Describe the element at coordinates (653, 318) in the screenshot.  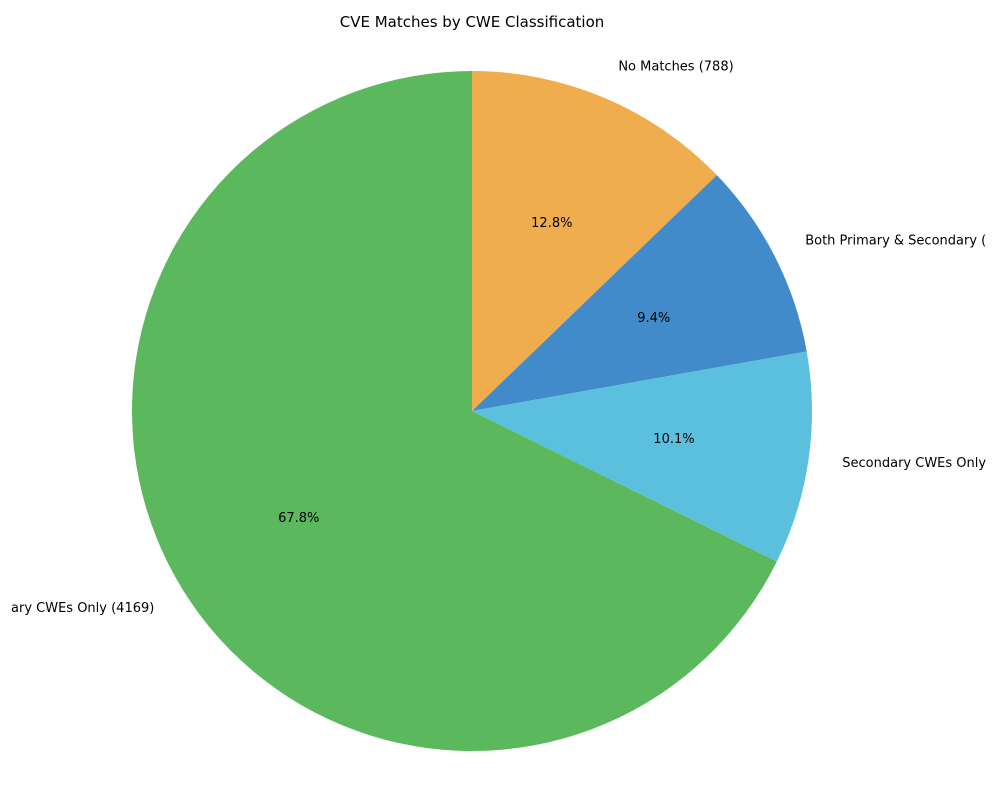
I see `pie-percent-label-both-primary-secondary: 9.4%` at that location.